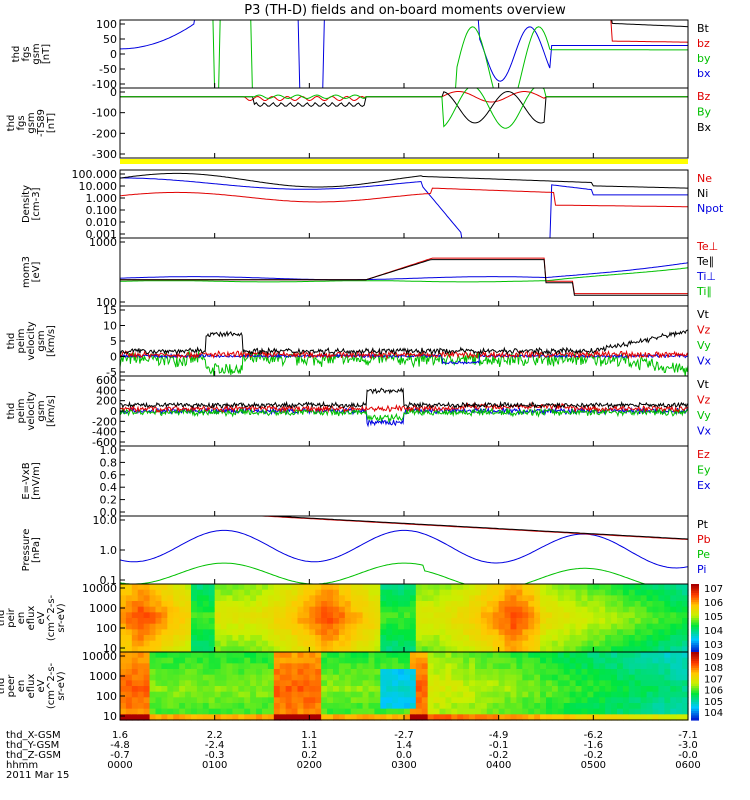 The image size is (750, 800). Describe the element at coordinates (31, 686) in the screenshot. I see `ylabel-elec_spec: eflux` at that location.